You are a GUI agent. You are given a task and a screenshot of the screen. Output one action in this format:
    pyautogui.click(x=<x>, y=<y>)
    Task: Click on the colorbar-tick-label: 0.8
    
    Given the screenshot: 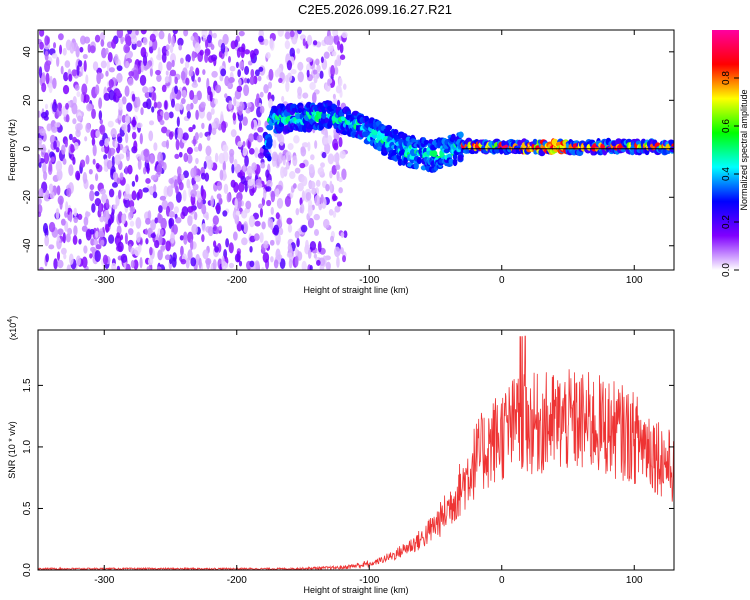 What is the action you would take?
    pyautogui.click(x=726, y=78)
    